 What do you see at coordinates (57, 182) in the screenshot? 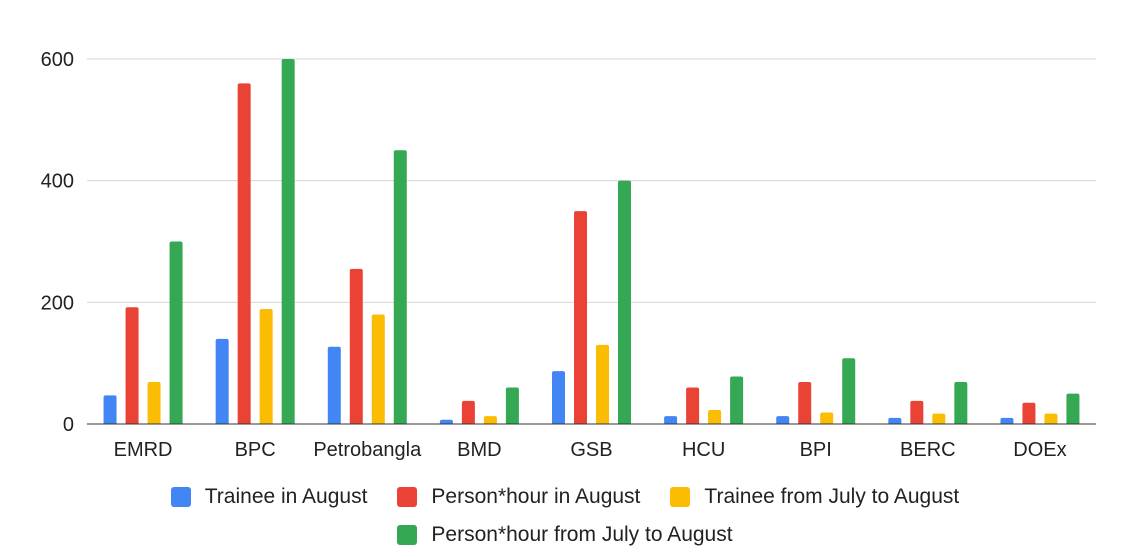
I see `y-tick-label: 400` at bounding box center [57, 182].